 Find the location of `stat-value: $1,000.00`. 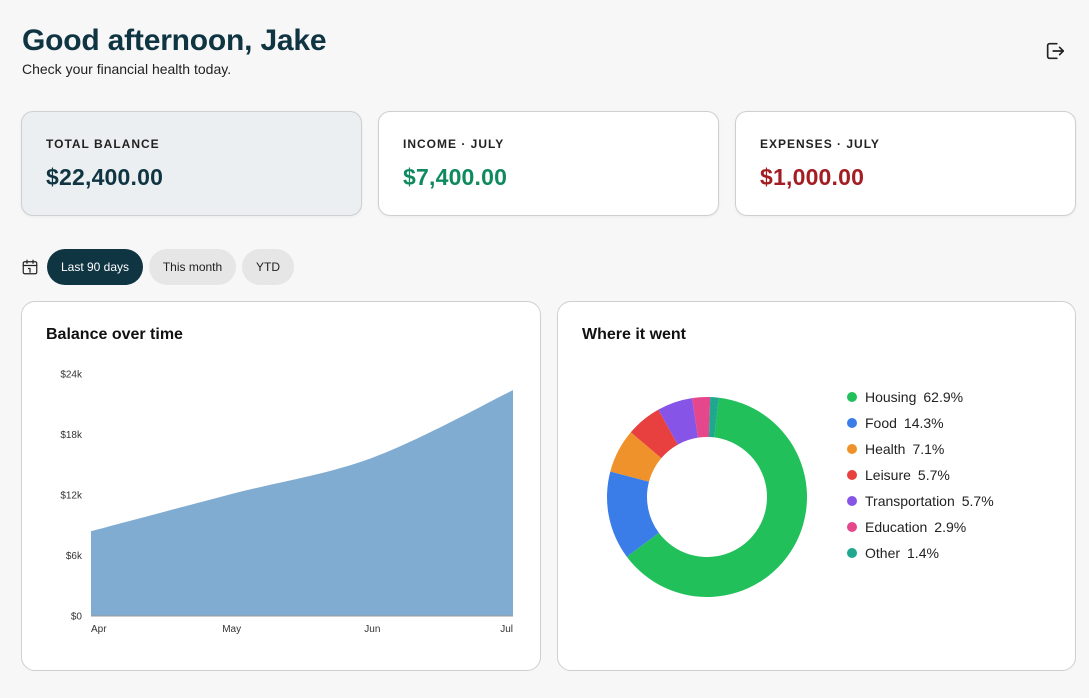

stat-value: $1,000.00 is located at coordinates (812, 177).